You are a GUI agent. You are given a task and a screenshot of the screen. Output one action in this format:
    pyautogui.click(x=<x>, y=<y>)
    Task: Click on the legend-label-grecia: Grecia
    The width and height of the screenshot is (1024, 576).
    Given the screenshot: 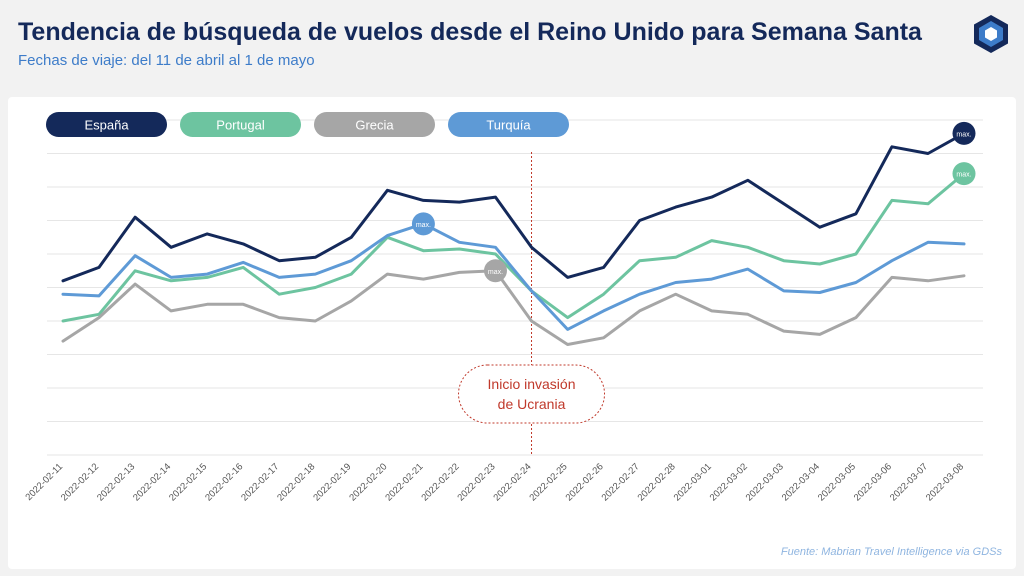 What is the action you would take?
    pyautogui.click(x=374, y=125)
    